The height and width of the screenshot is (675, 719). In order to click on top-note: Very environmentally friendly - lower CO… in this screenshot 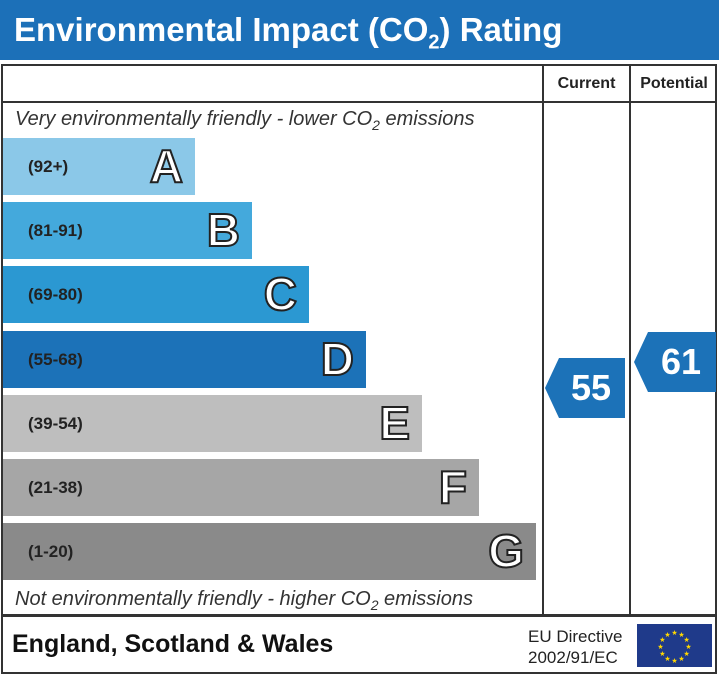, I will do `click(245, 120)`.